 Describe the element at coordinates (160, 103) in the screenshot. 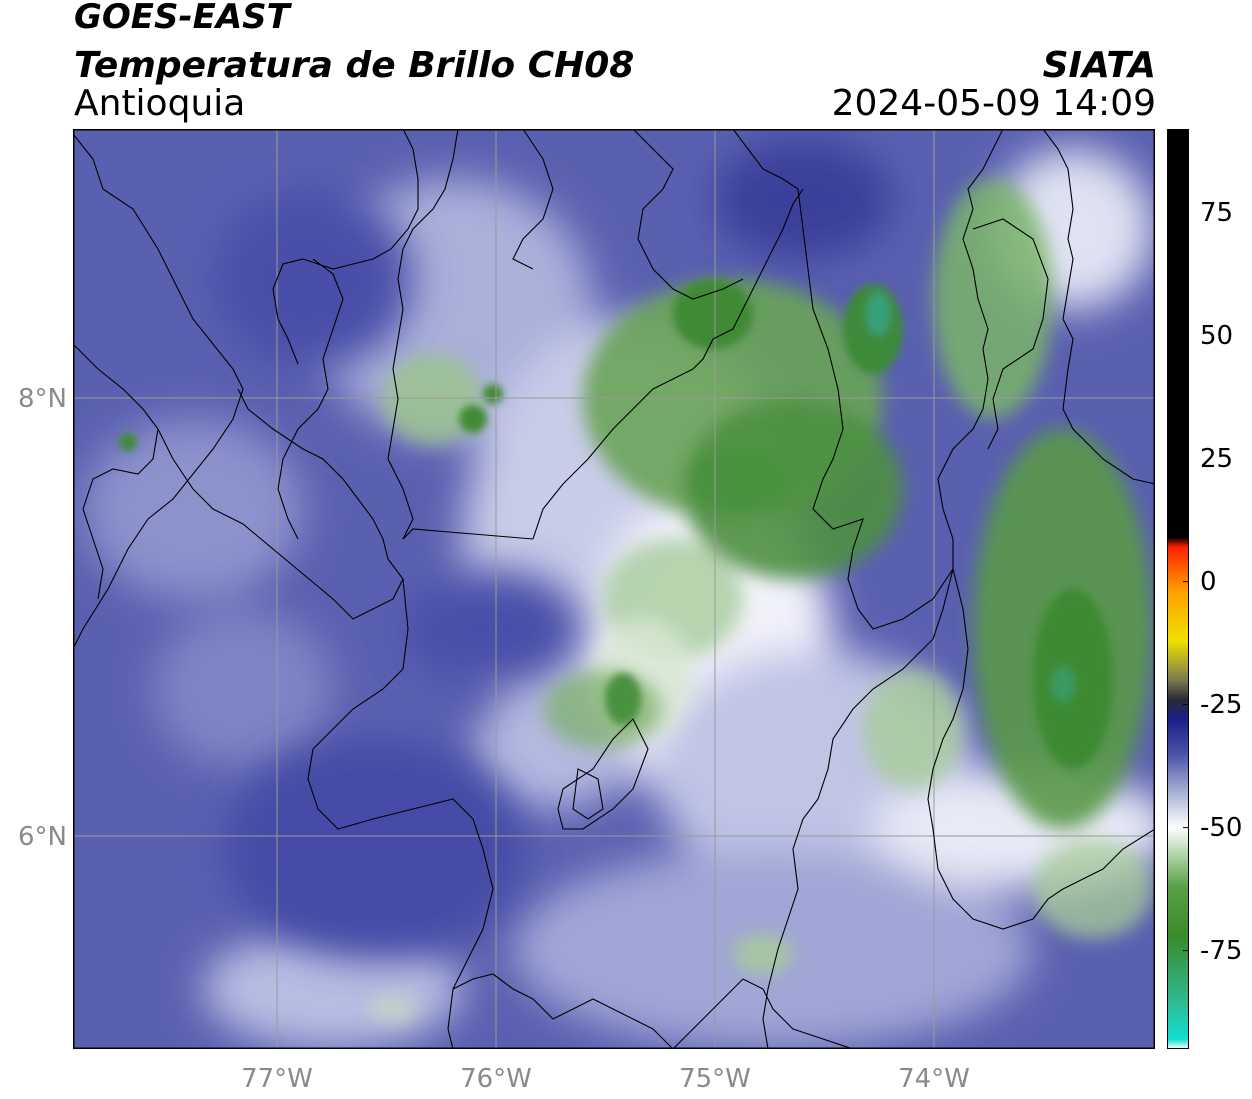

I see `region-subtitle: Antioquia` at that location.